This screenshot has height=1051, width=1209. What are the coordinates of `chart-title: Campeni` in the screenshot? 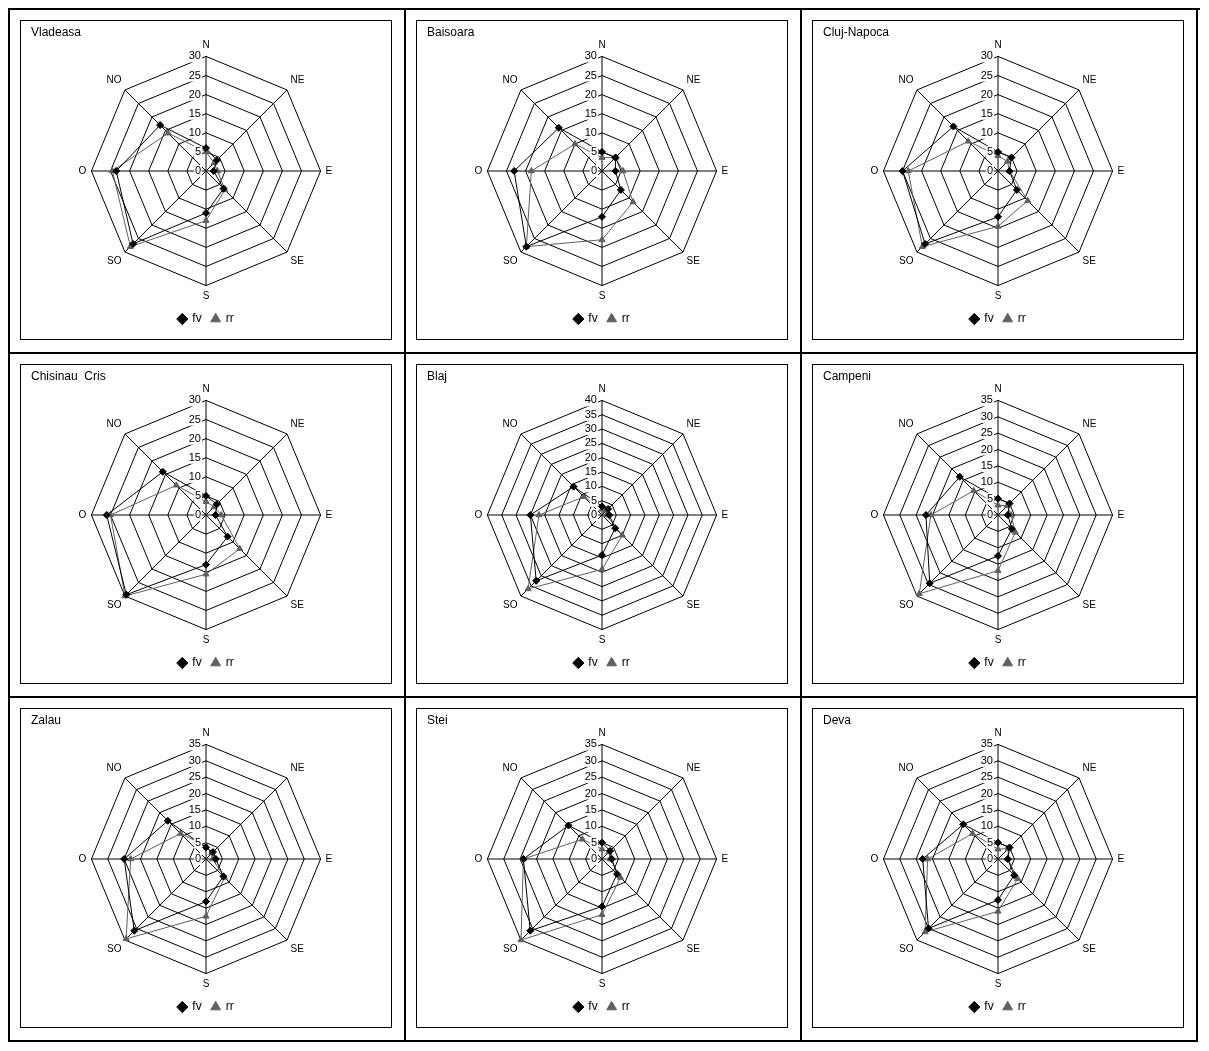 It's located at (847, 375).